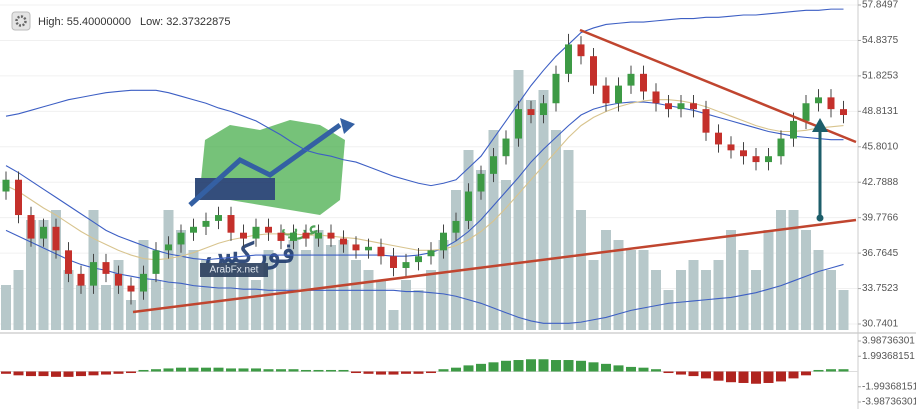 This screenshot has width=916, height=409. Describe the element at coordinates (880, 217) in the screenshot. I see `y-tick-label: 39.7766` at that location.